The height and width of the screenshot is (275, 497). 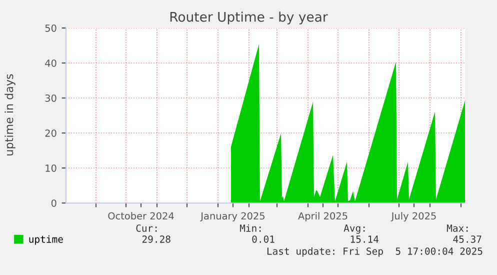 I want to click on text: 15.14, so click(x=364, y=239).